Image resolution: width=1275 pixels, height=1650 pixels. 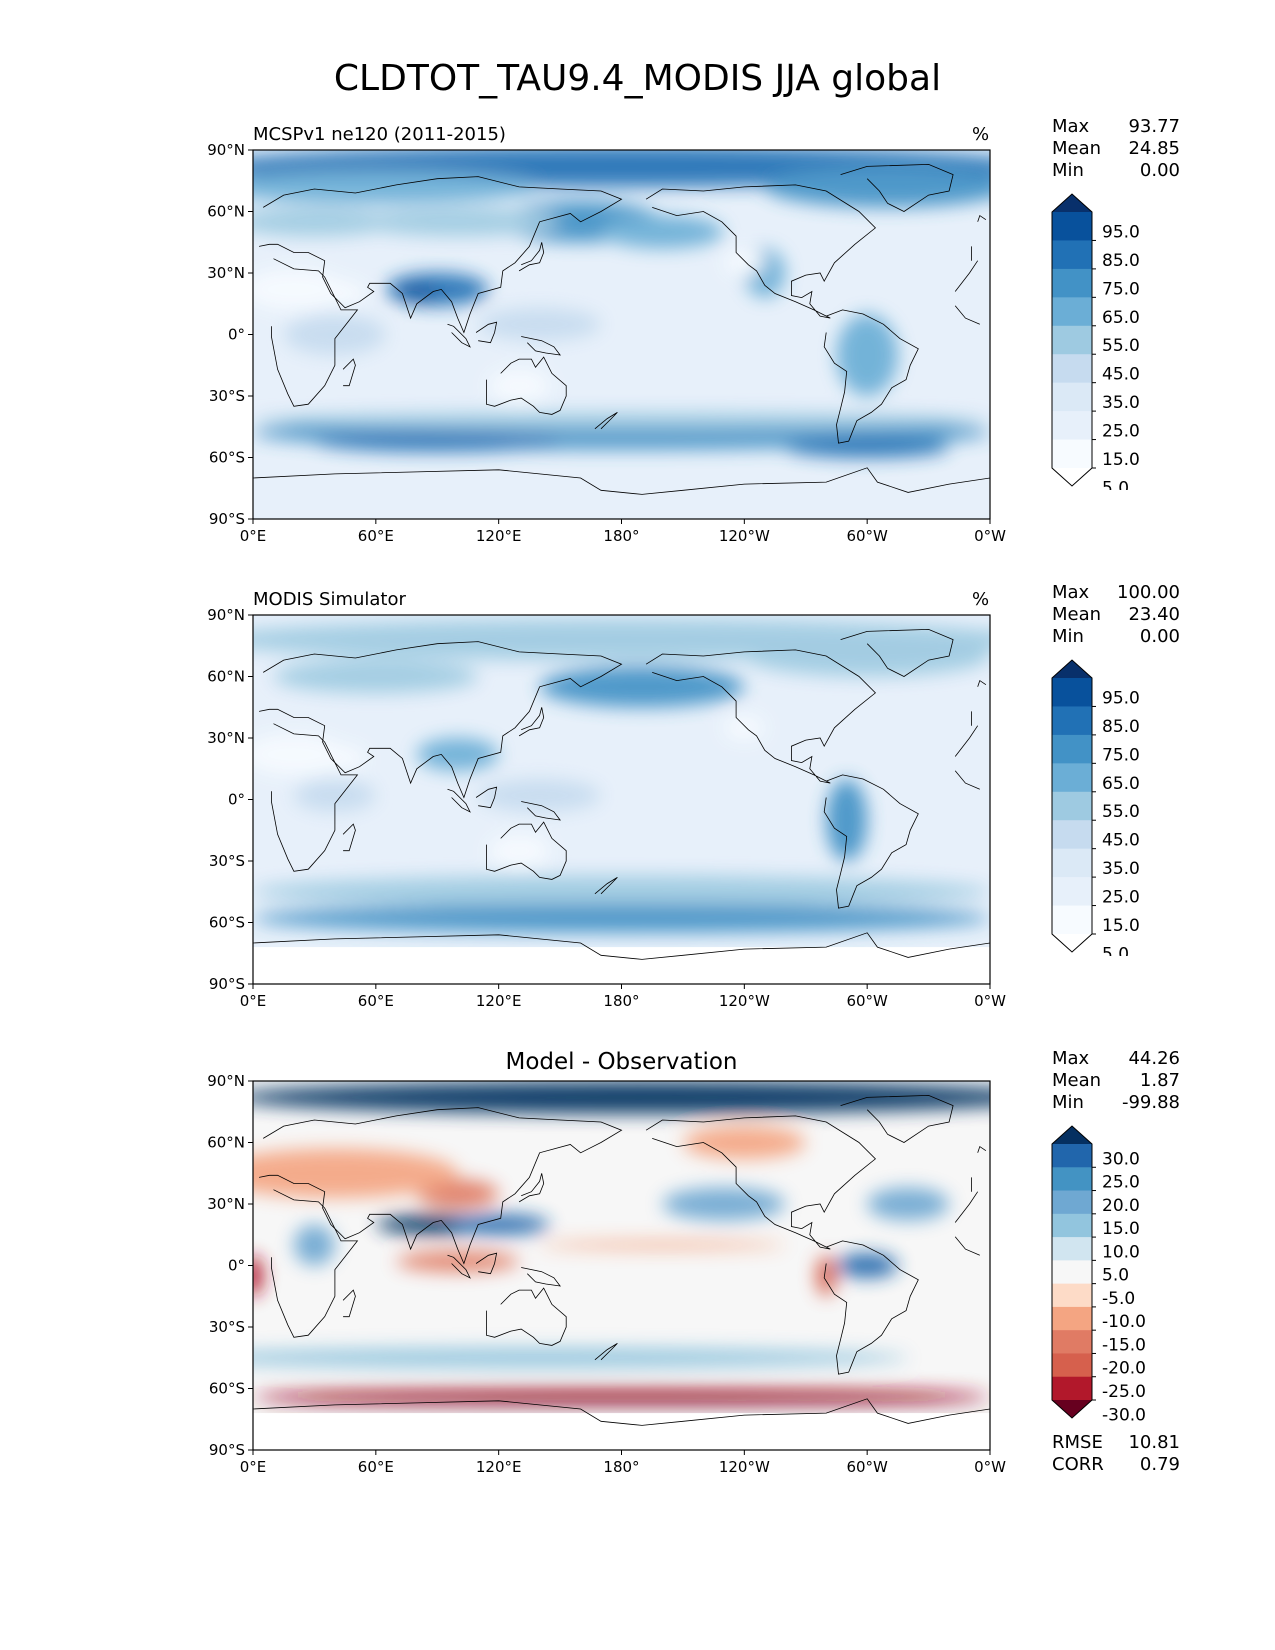 What do you see at coordinates (1116, 614) in the screenshot?
I see `panel-2-stats: Max 100.00 Mean 23.40 Min 0.00` at bounding box center [1116, 614].